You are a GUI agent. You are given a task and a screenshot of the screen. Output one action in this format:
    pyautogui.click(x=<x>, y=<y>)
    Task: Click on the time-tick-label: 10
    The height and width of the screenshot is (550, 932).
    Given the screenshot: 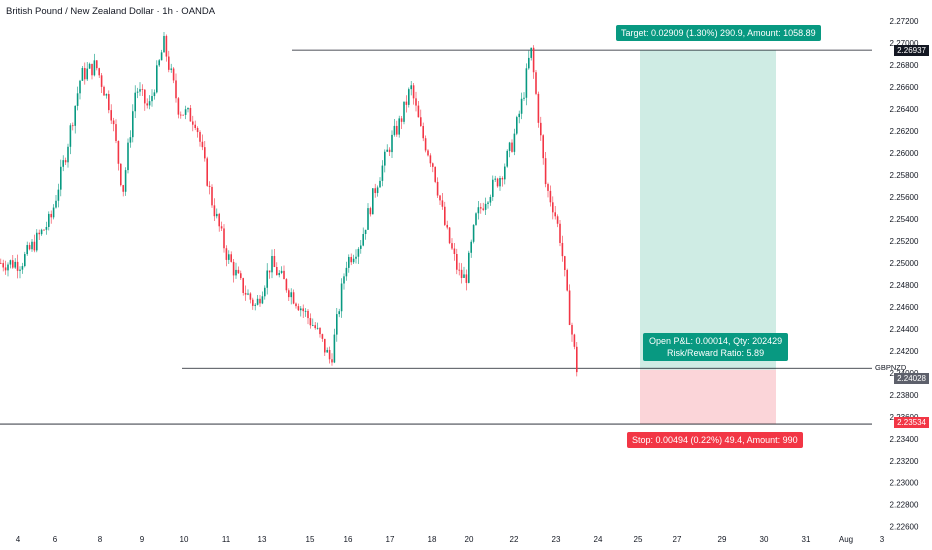 What is the action you would take?
    pyautogui.click(x=184, y=539)
    